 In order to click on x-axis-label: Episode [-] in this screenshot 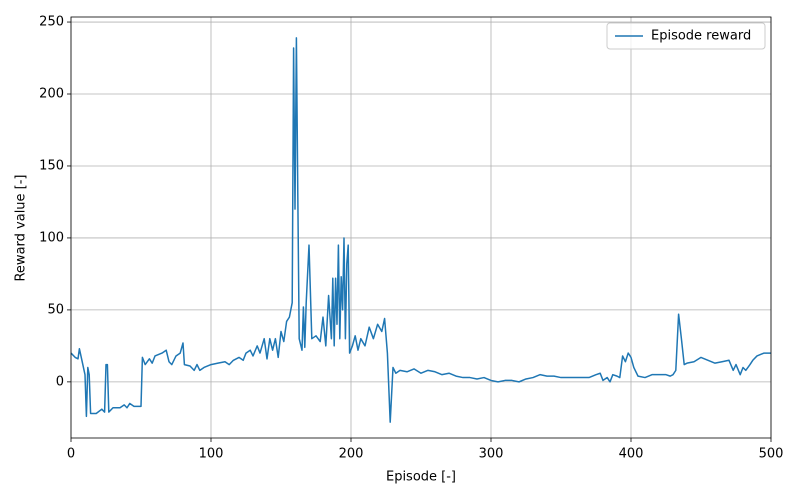, I will do `click(421, 477)`.